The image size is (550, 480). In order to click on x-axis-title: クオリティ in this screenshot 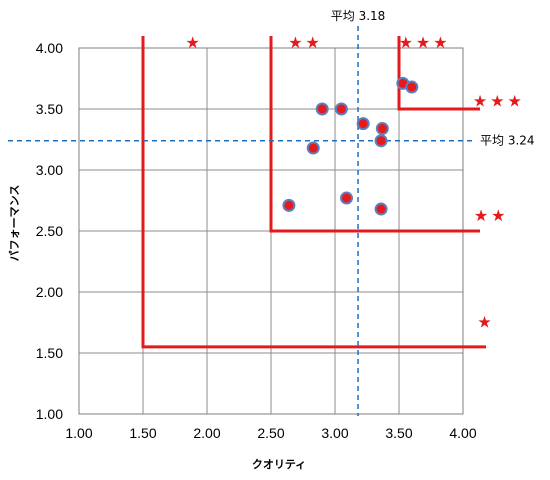, I will do `click(279, 464)`.